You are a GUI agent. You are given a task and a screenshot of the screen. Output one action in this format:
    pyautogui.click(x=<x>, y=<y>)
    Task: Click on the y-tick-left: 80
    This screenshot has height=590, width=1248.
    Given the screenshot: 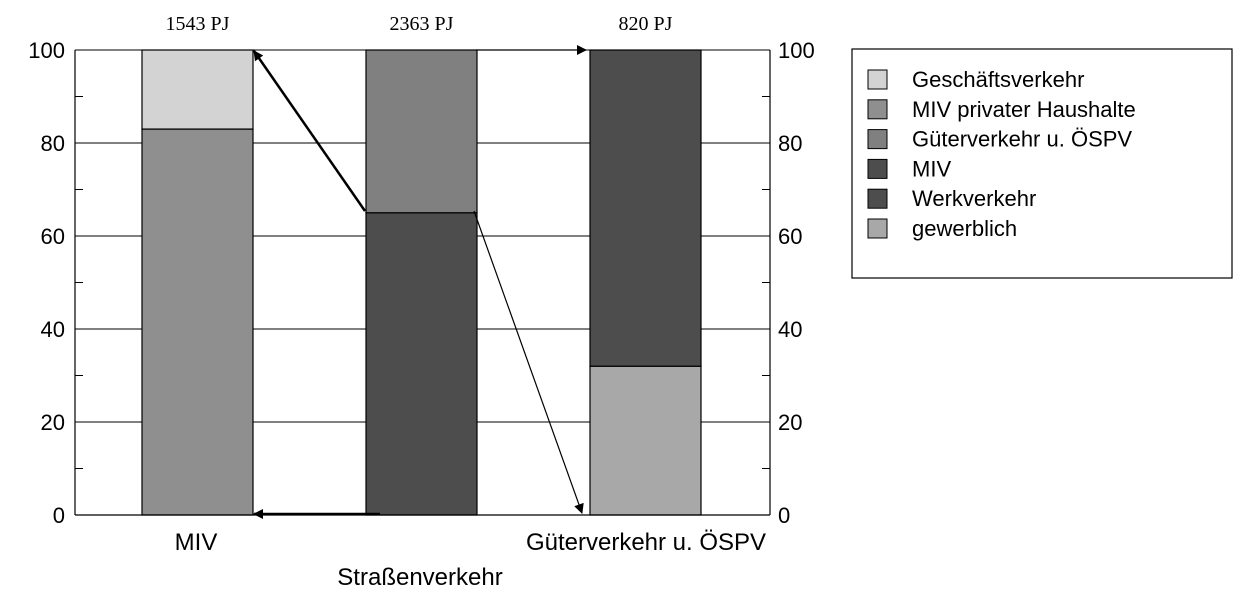 What is the action you would take?
    pyautogui.click(x=53, y=143)
    